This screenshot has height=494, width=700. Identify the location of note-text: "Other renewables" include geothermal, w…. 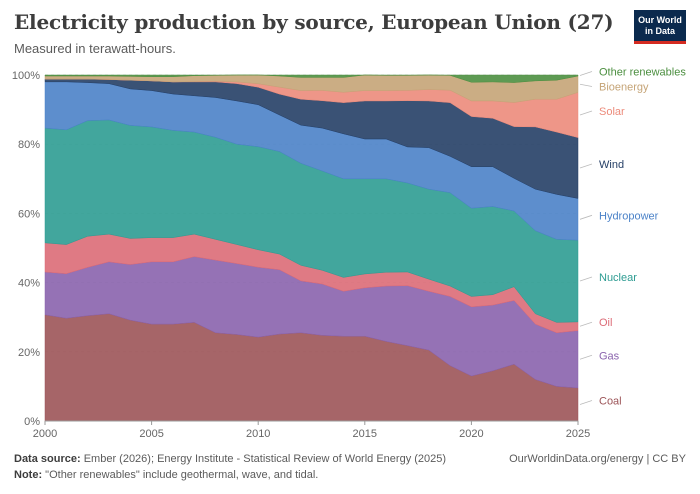
(182, 475).